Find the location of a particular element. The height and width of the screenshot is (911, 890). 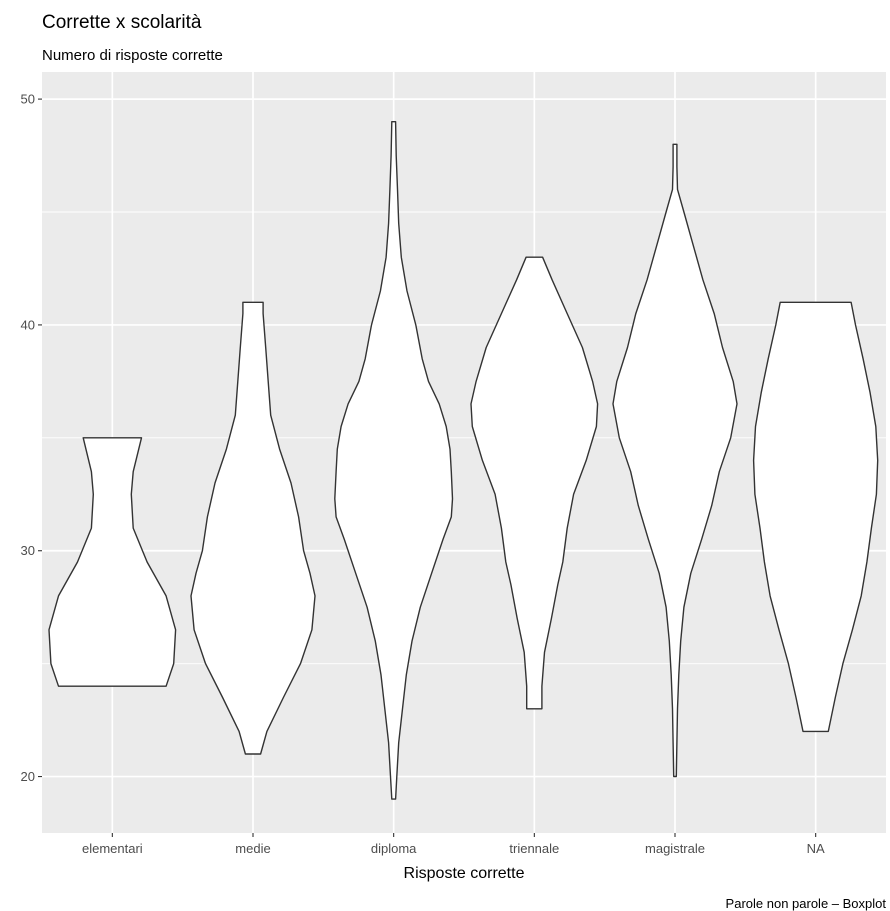

x-axis-title: Risposte corrette is located at coordinates (464, 873).